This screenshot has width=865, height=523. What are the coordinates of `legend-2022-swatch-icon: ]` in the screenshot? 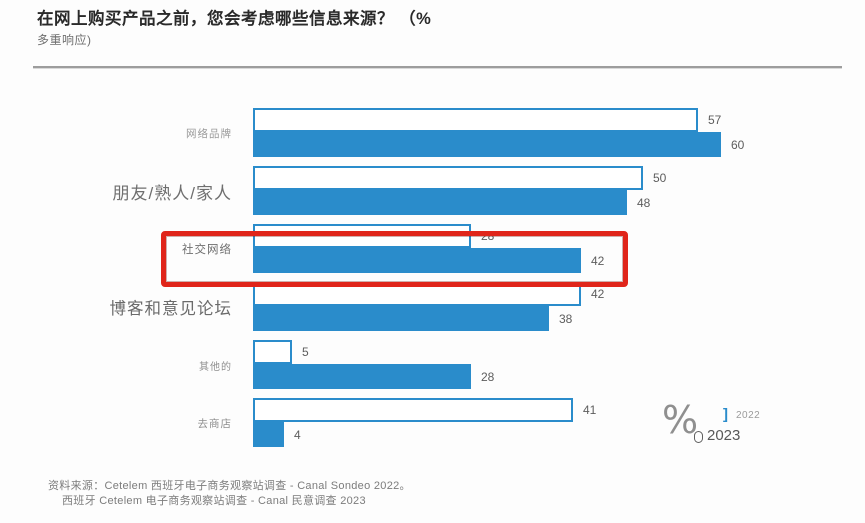 It's located at (725, 414).